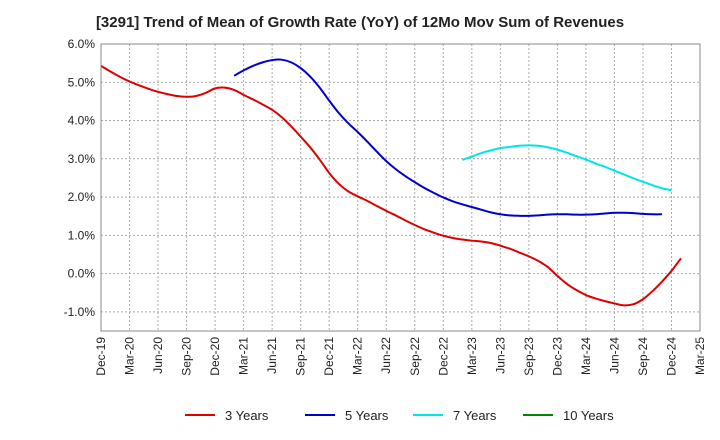  Describe the element at coordinates (367, 415) in the screenshot. I see `legend-label-5-years: 5 Years` at that location.